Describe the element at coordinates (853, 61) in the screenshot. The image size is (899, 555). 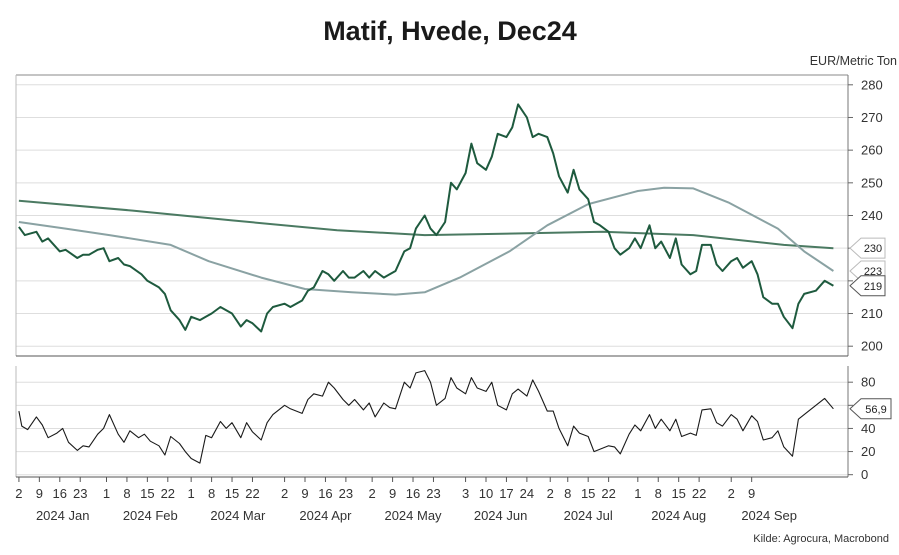
I see `unit-label: EUR/Metric Ton` at that location.